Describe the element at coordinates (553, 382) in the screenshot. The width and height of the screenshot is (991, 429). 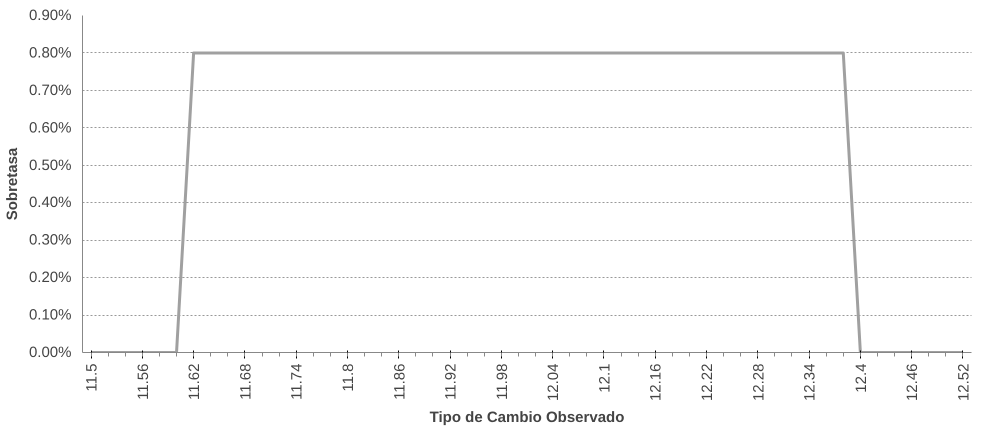
I see `x-tick-label: 12.04` at that location.